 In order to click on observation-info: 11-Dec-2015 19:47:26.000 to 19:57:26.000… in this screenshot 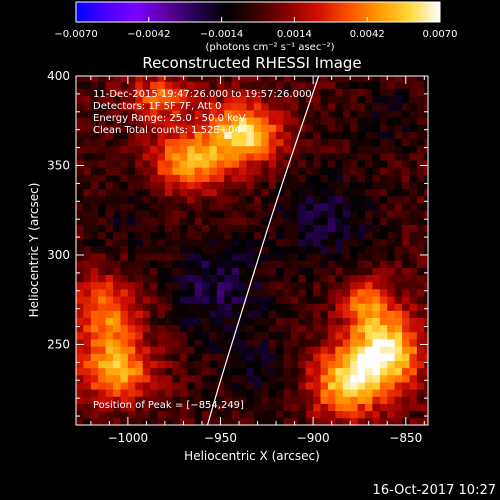, I will do `click(202, 112)`.